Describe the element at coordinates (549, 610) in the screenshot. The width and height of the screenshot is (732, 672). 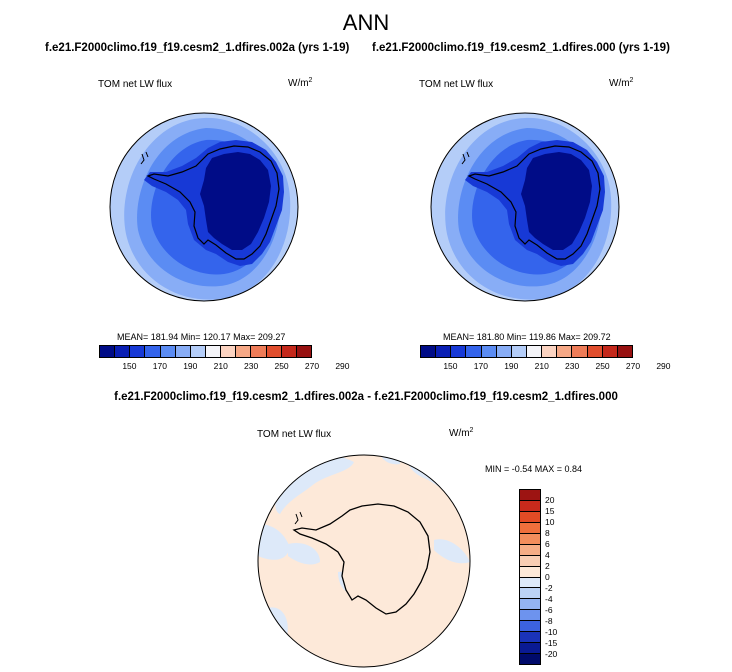
I see `colorbar-tick-label: -6` at that location.